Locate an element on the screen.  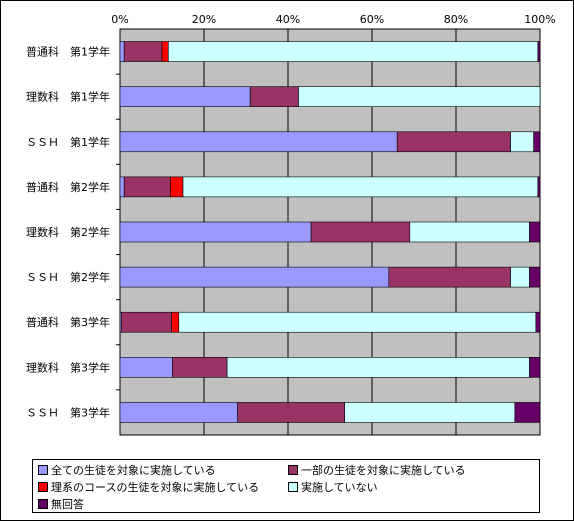
legend-item: 理系のコースの生徒を対象に実施している is located at coordinates (148, 487).